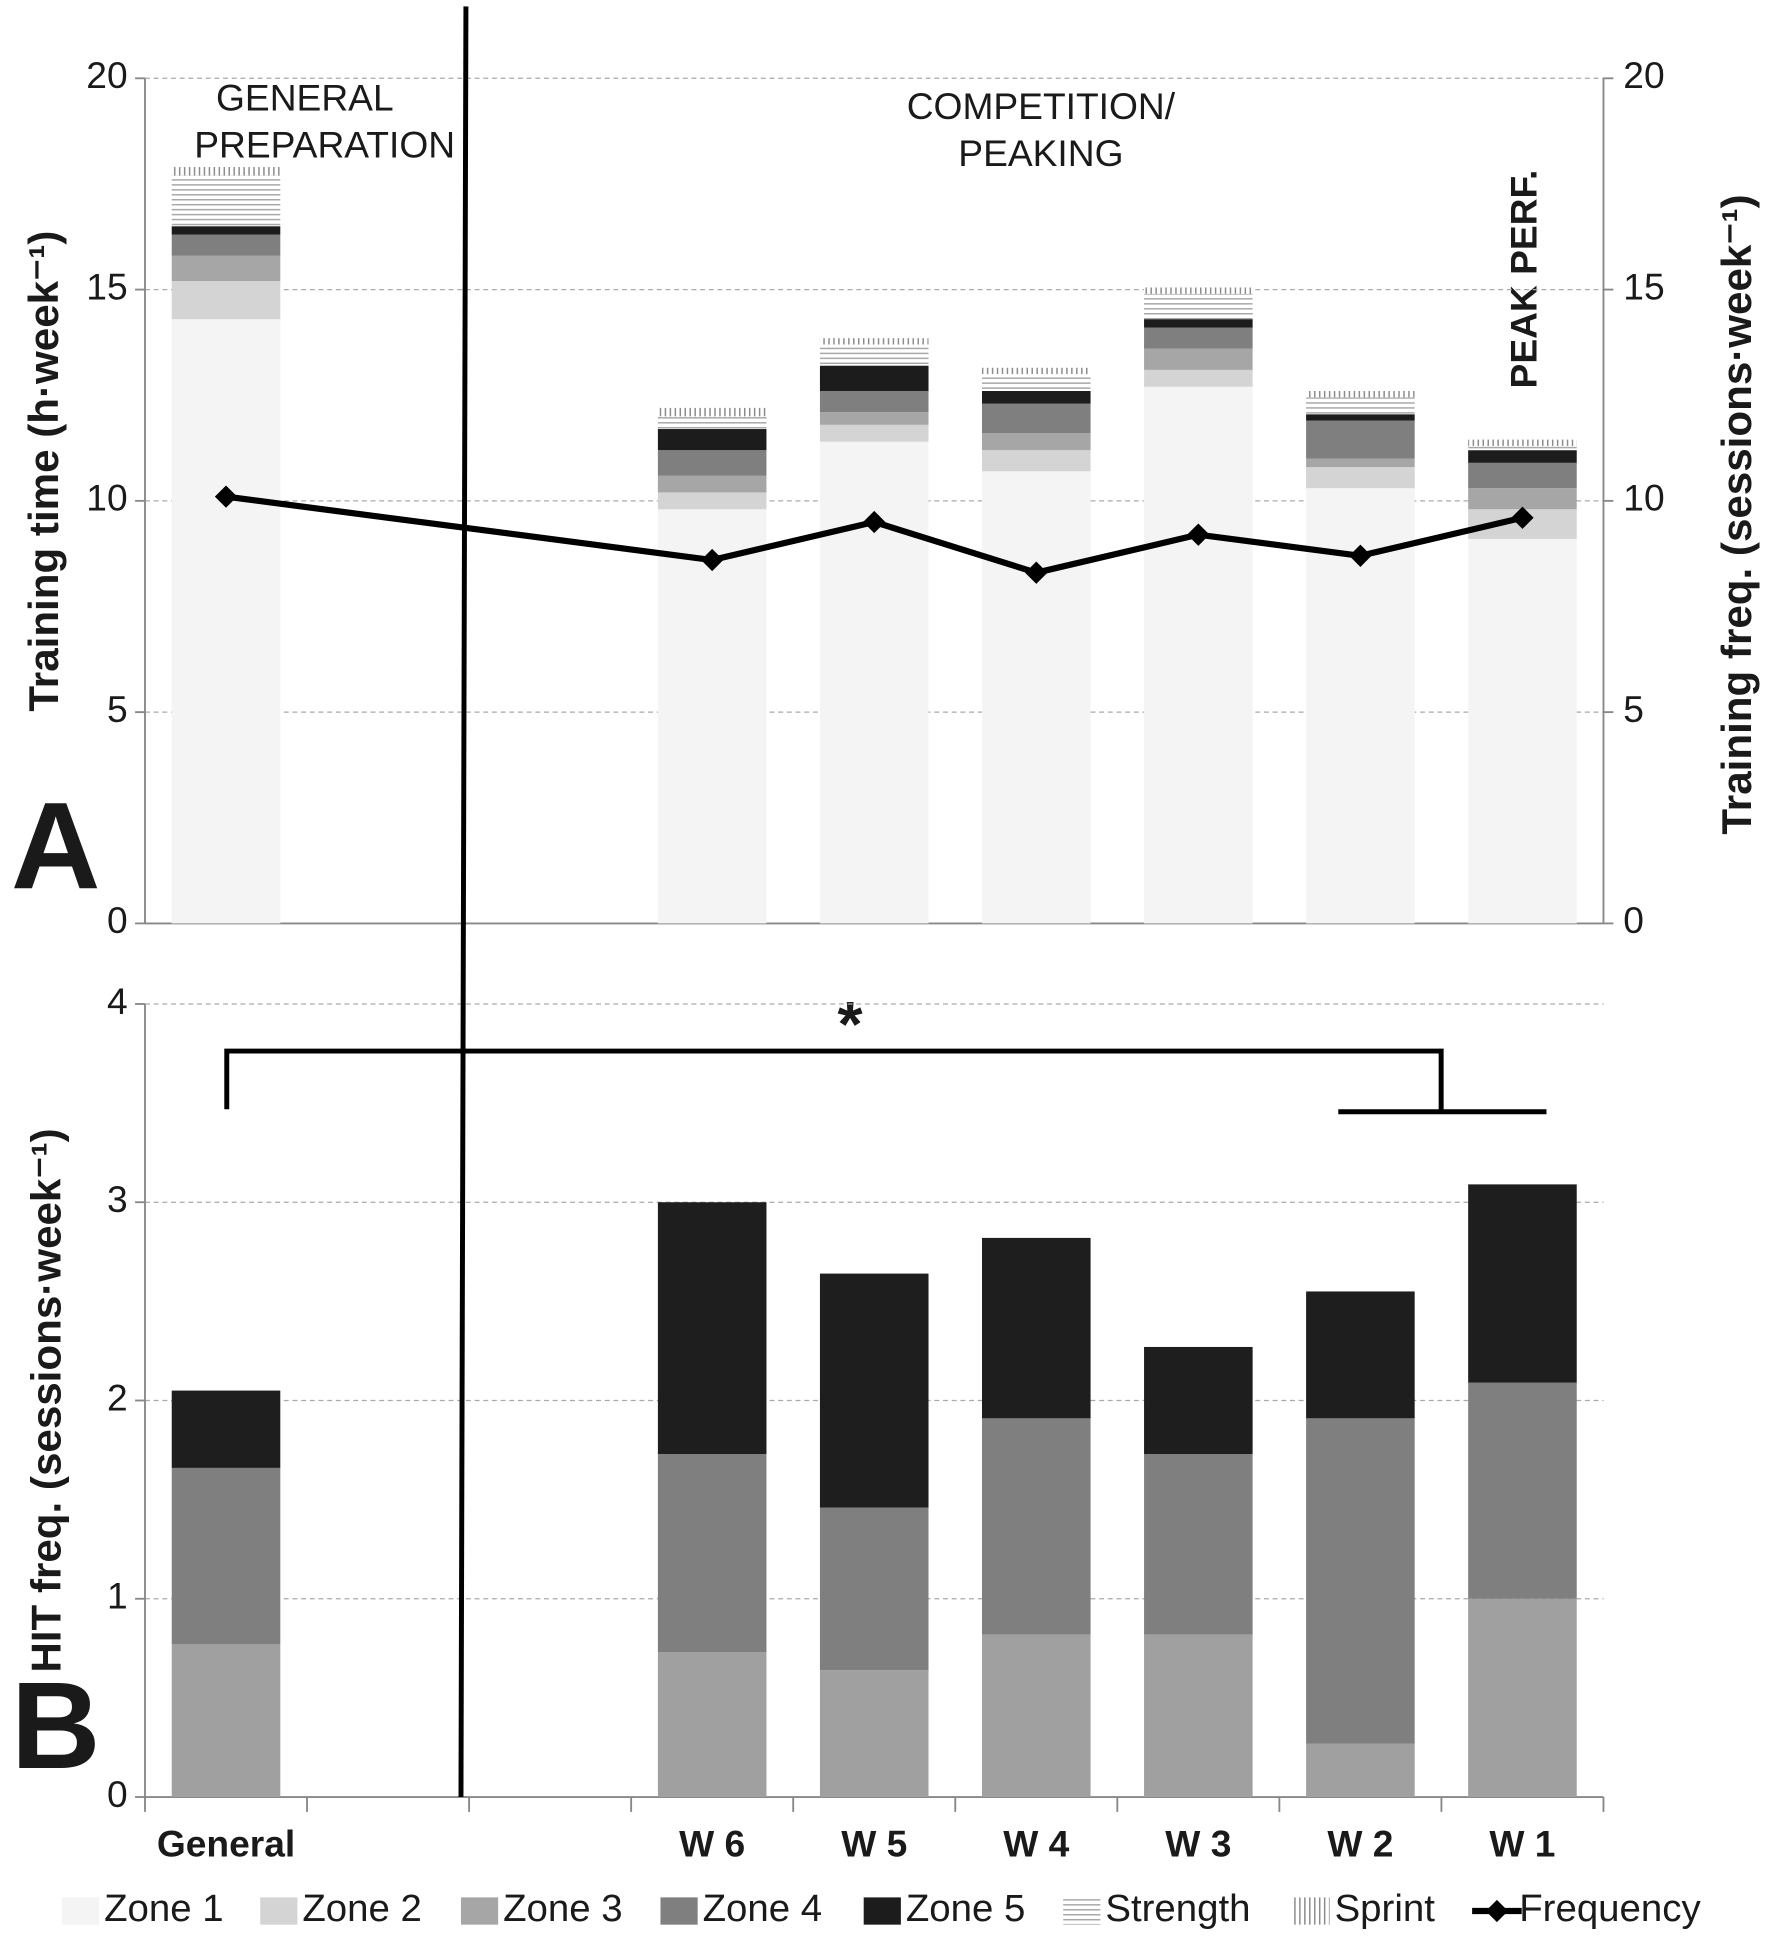 The height and width of the screenshot is (1941, 1772). I want to click on y-tick-label: 10, so click(106, 498).